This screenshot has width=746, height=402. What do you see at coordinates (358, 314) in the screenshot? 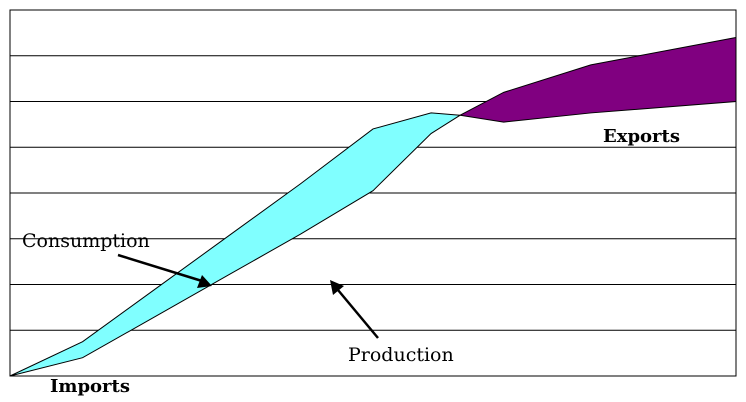
I see `production-arrow-line` at bounding box center [358, 314].